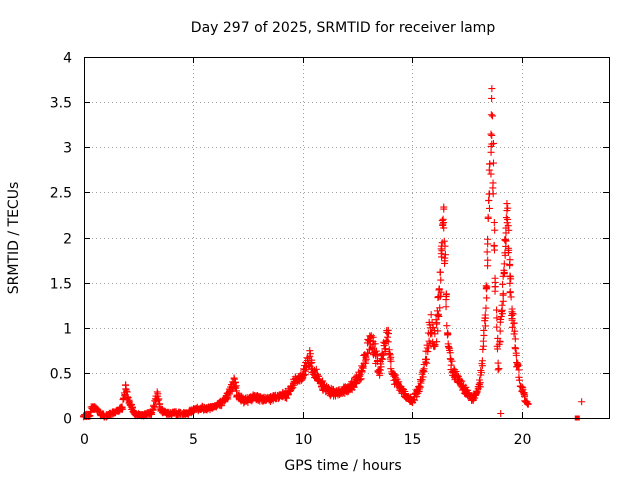 This screenshot has width=640, height=480. What do you see at coordinates (67, 240) in the screenshot?
I see `y-tick-label: 2` at bounding box center [67, 240].